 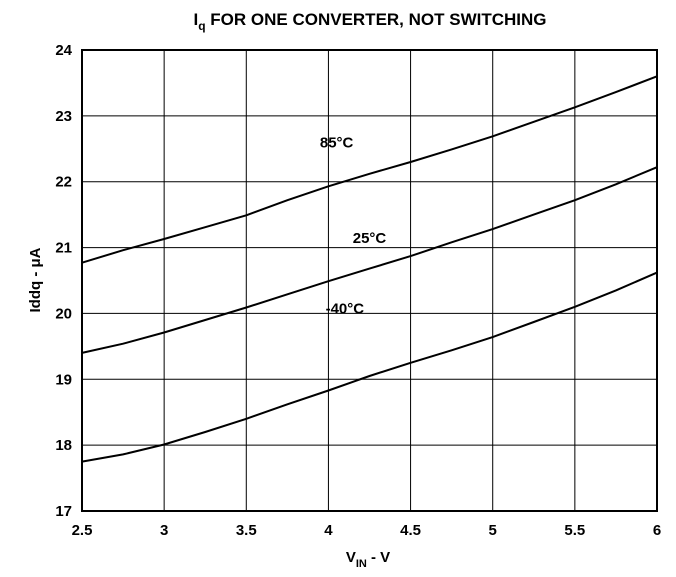 I want to click on y-tick-labels: 17 18 19 20 21 22 23 24, so click(x=63, y=281).